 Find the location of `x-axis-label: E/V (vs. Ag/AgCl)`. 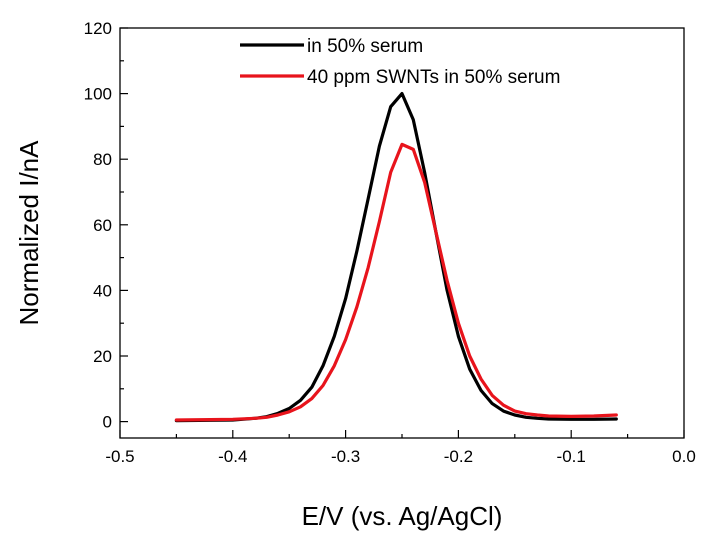

x-axis-label: E/V (vs. Ag/AgCl) is located at coordinates (402, 516).